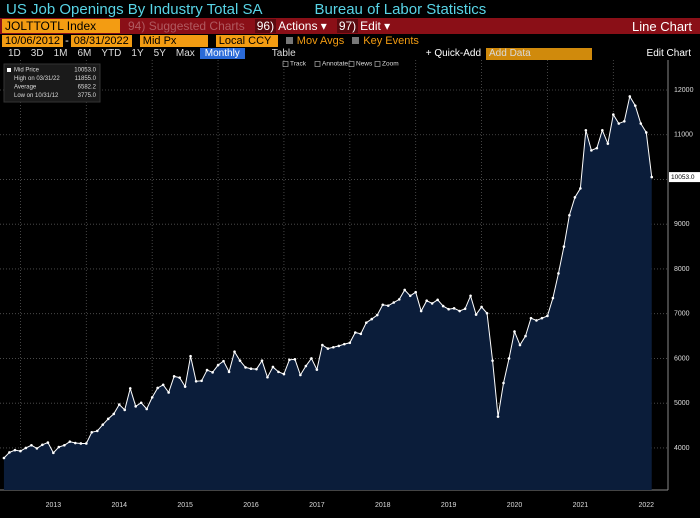  What do you see at coordinates (682, 269) in the screenshot?
I see `y-tick-label: 8000` at bounding box center [682, 269].